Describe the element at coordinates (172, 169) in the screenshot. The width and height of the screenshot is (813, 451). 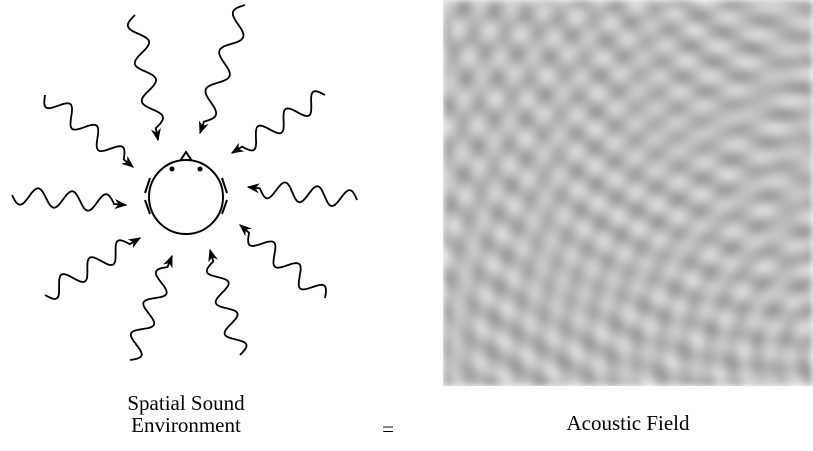
I see `left-eye` at that location.